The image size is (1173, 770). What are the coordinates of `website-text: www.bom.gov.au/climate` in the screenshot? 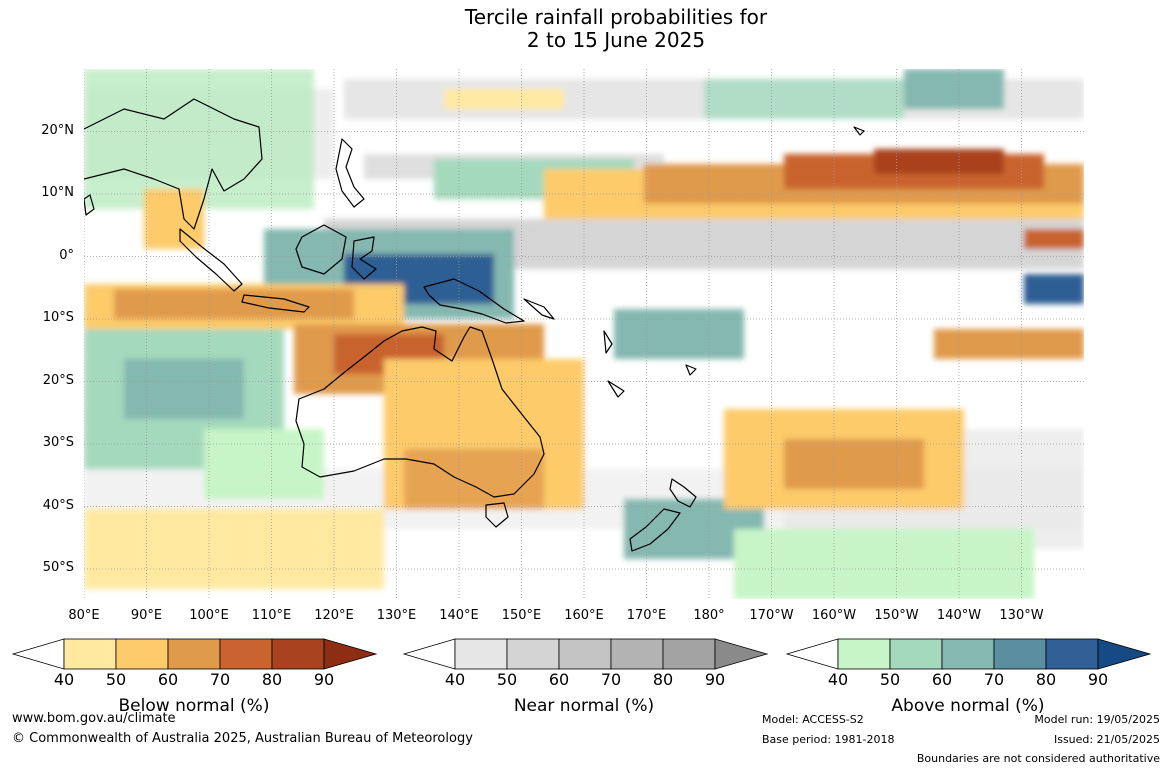 It's located at (94, 718).